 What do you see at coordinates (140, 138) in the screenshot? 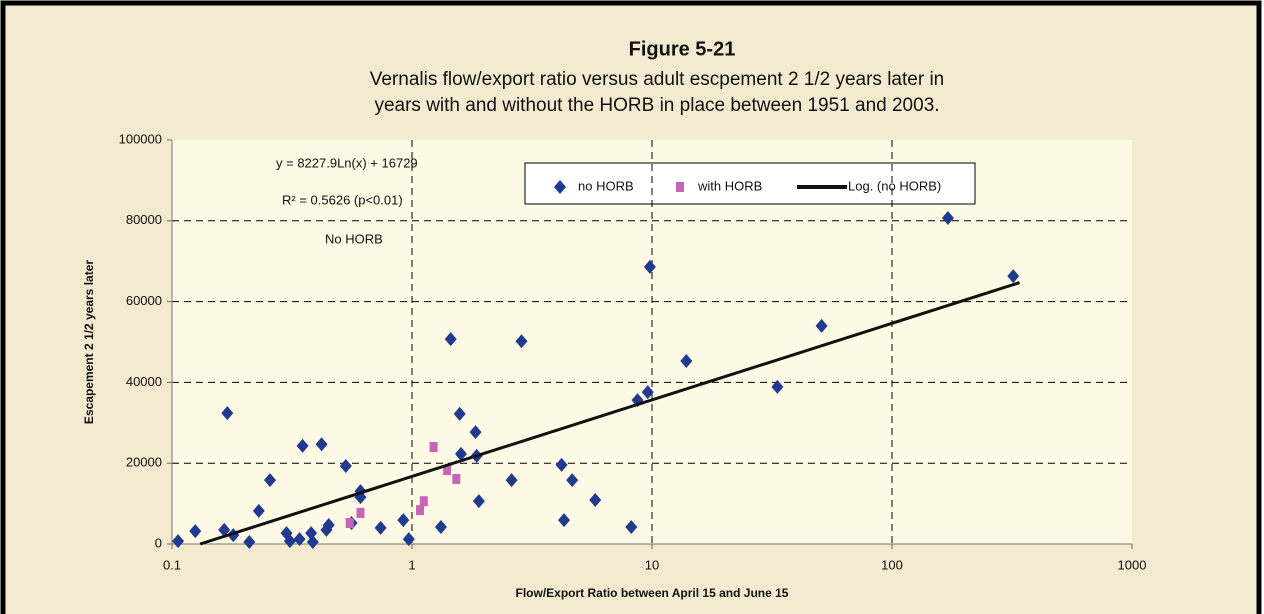
I see `y-tick-label: 100000` at bounding box center [140, 138].